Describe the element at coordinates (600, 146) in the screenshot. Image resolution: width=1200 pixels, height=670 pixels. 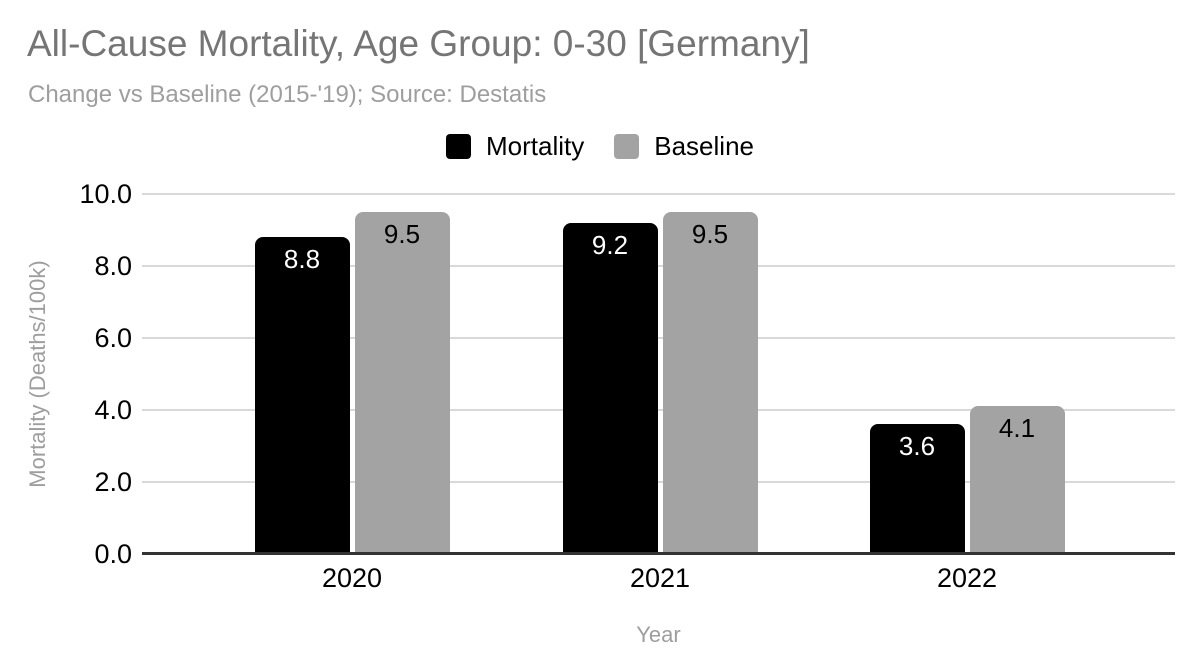
I see `legend: Mortality Baseline` at that location.